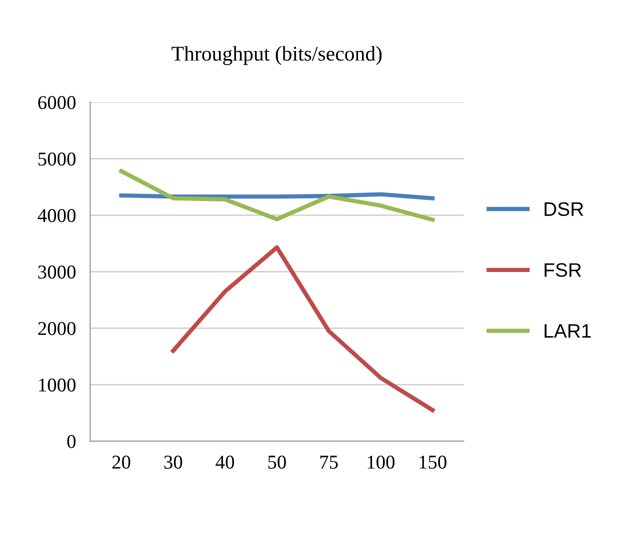 The height and width of the screenshot is (538, 644). Describe the element at coordinates (121, 462) in the screenshot. I see `x-tick-label: 20` at that location.